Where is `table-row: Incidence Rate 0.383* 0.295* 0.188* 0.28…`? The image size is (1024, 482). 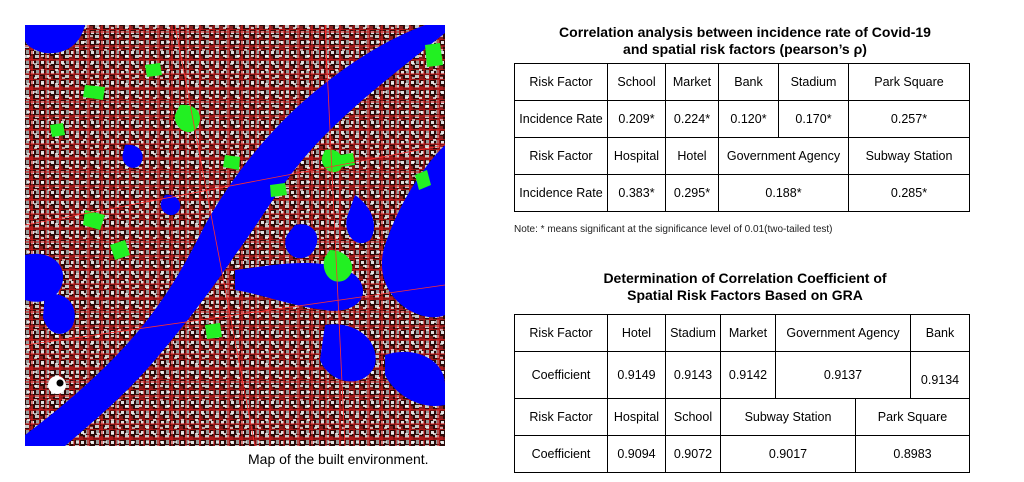
table-row: Incidence Rate 0.383* 0.295* 0.188* 0.28… is located at coordinates (742, 193).